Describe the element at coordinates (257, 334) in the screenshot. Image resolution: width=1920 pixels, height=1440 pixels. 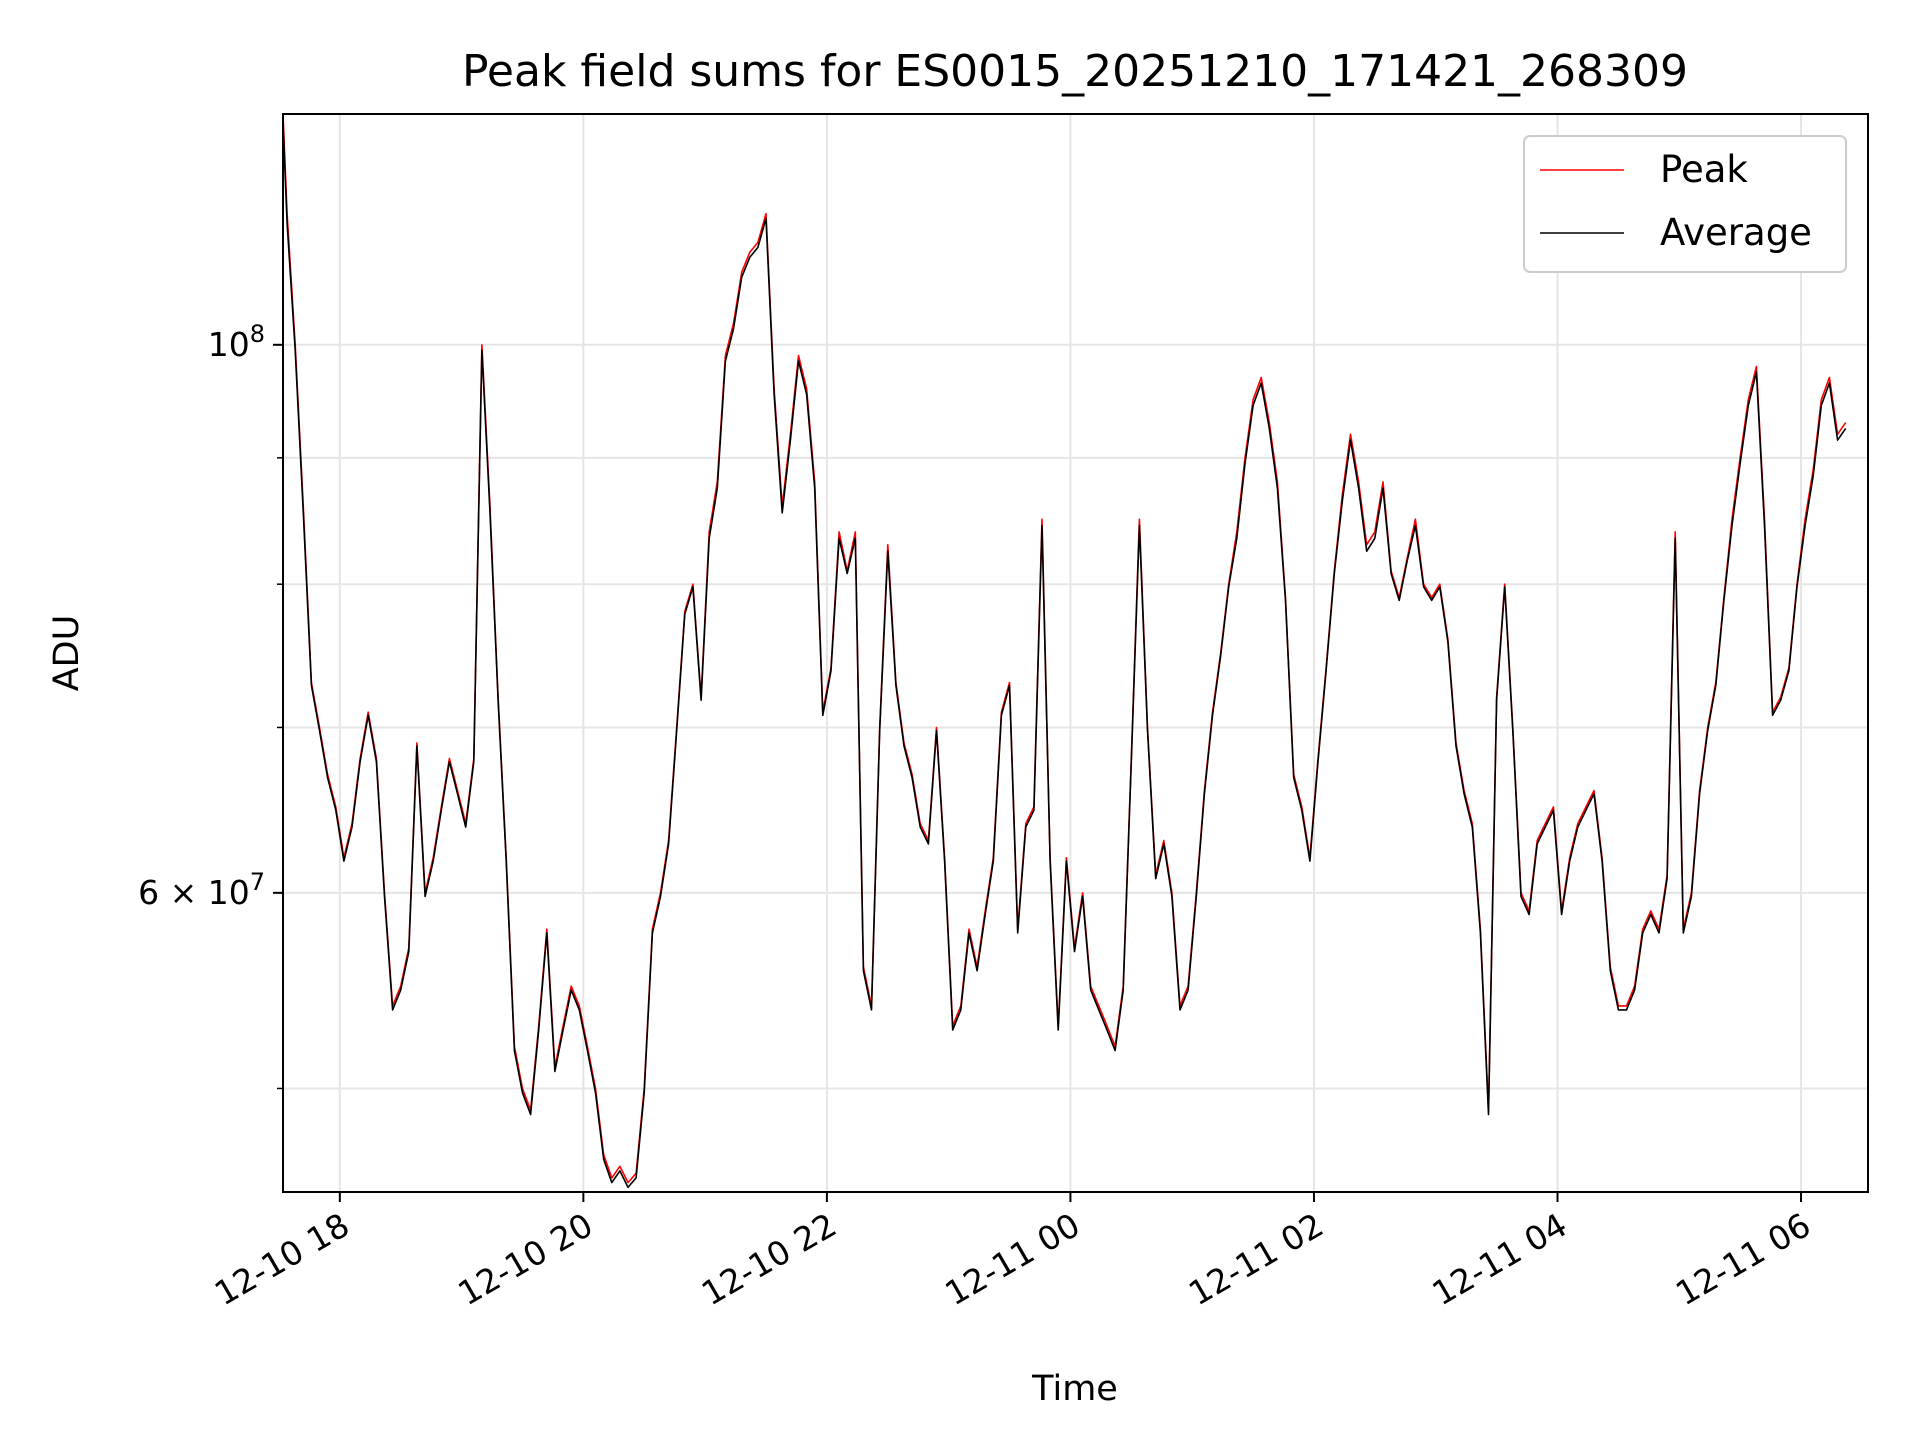
I see `y-tick-label-exponent: 8` at that location.